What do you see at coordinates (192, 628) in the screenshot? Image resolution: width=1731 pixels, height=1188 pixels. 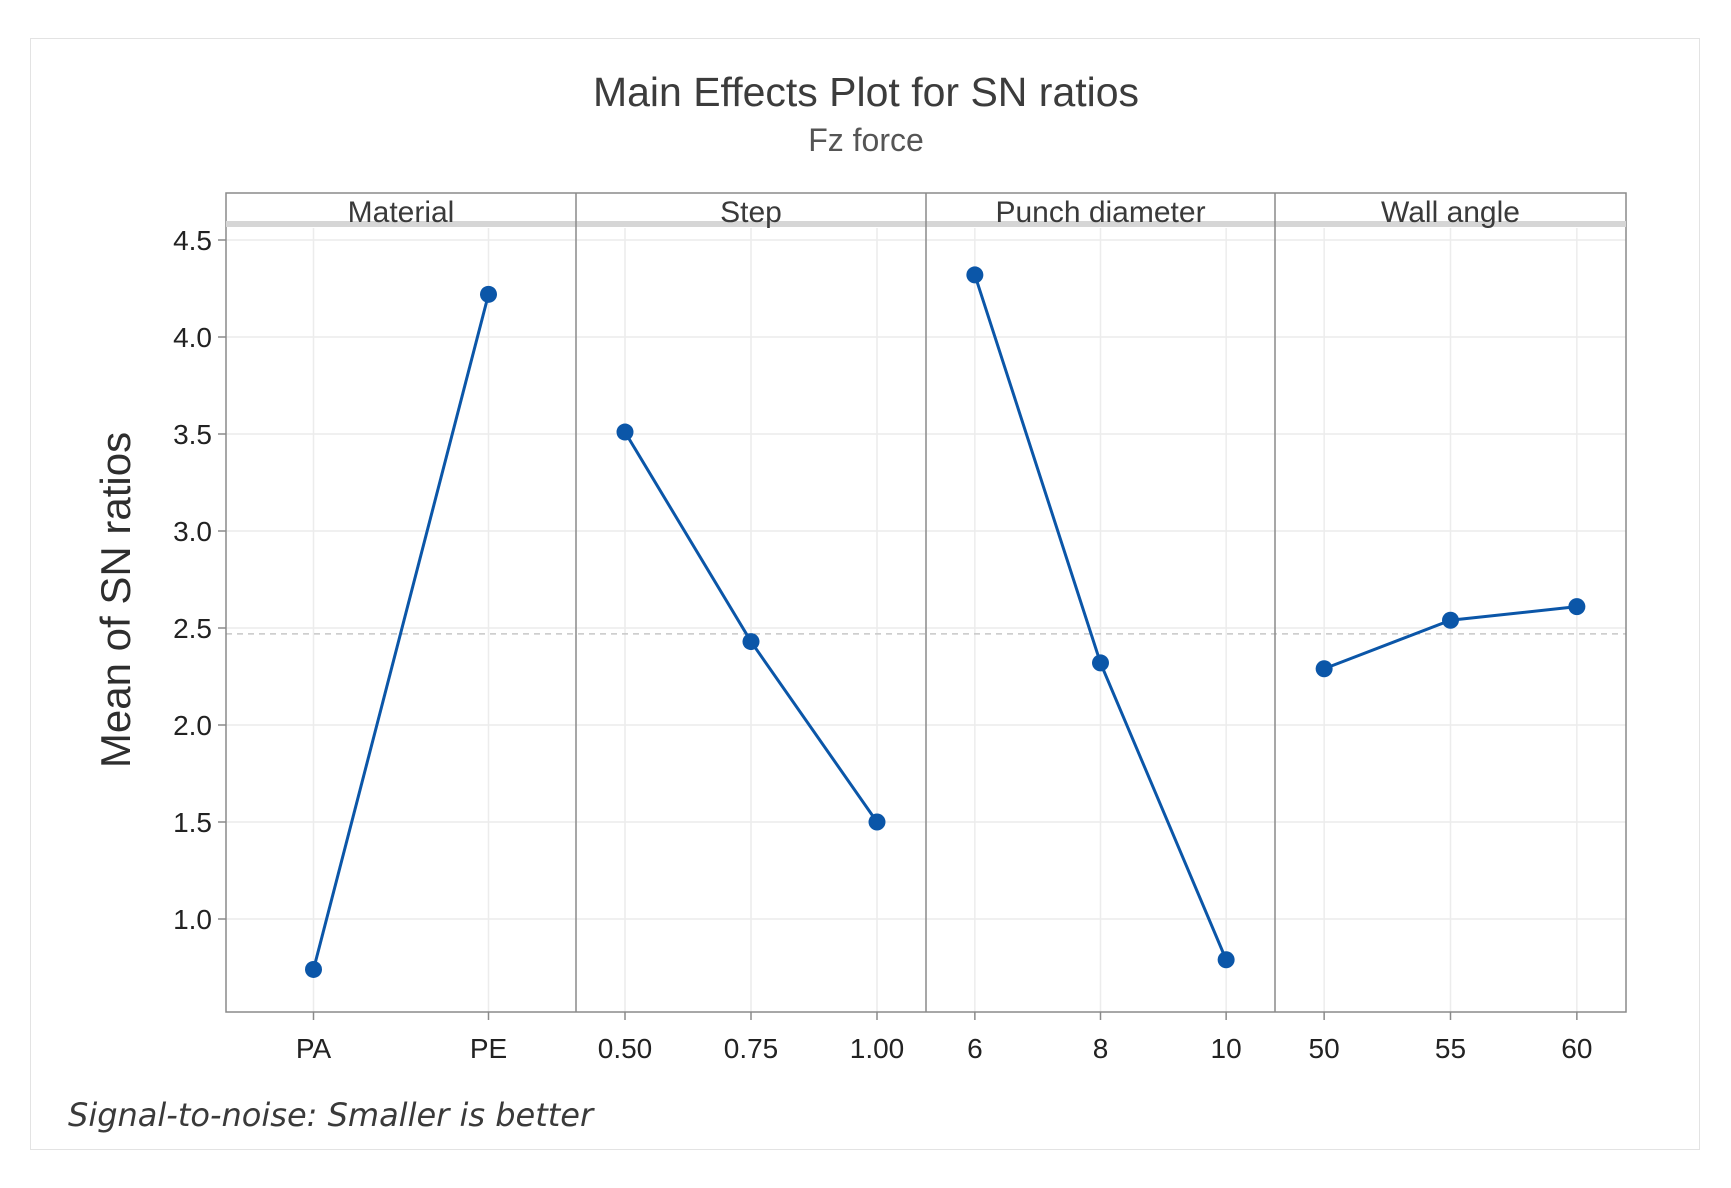 I see `y-tick-label: 2.5` at bounding box center [192, 628].